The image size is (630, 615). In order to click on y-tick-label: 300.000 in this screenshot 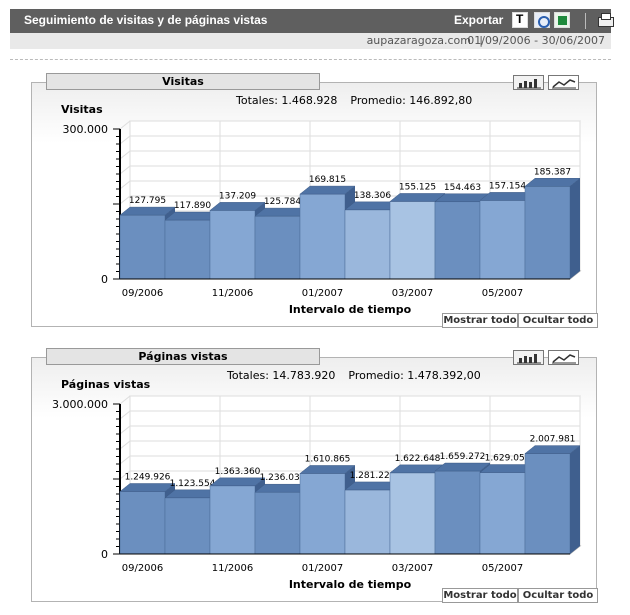, I will do `click(86, 129)`.